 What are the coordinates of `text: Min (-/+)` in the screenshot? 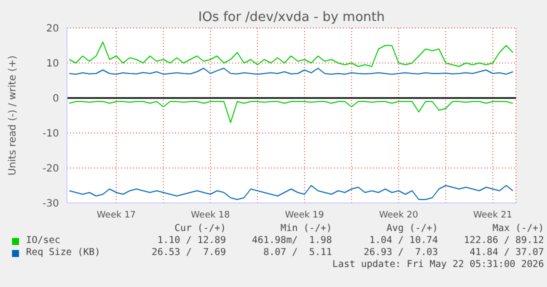 It's located at (306, 229).